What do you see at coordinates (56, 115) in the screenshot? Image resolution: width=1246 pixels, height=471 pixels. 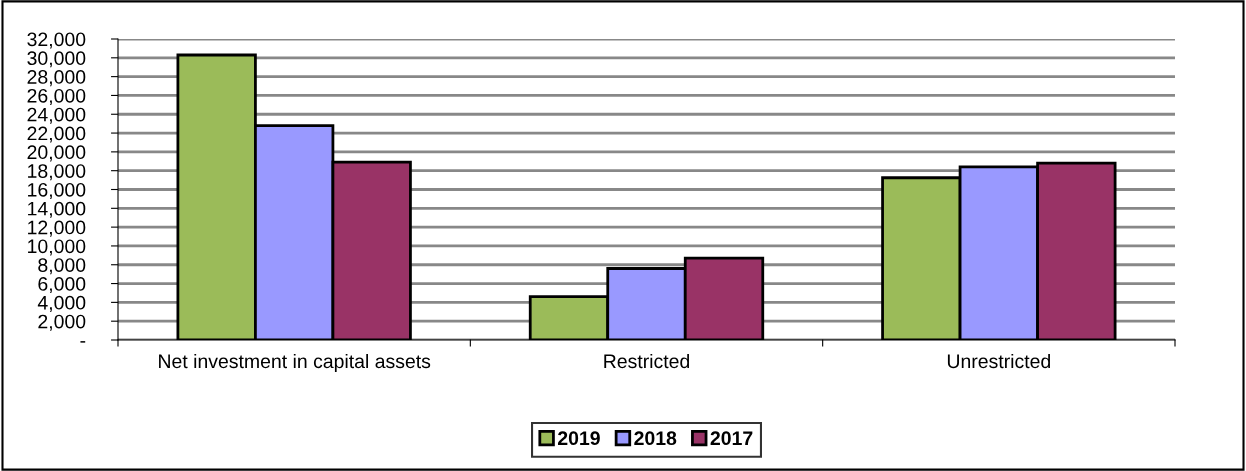 I see `y-tick-label: 24,000` at bounding box center [56, 115].